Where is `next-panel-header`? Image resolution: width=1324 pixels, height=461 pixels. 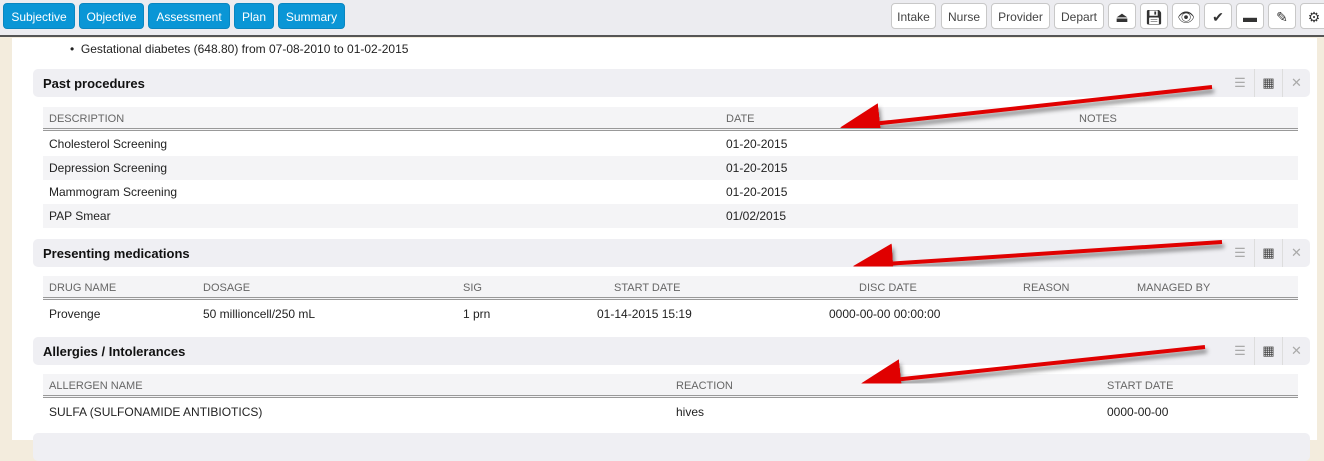
next-panel-header is located at coordinates (671, 447).